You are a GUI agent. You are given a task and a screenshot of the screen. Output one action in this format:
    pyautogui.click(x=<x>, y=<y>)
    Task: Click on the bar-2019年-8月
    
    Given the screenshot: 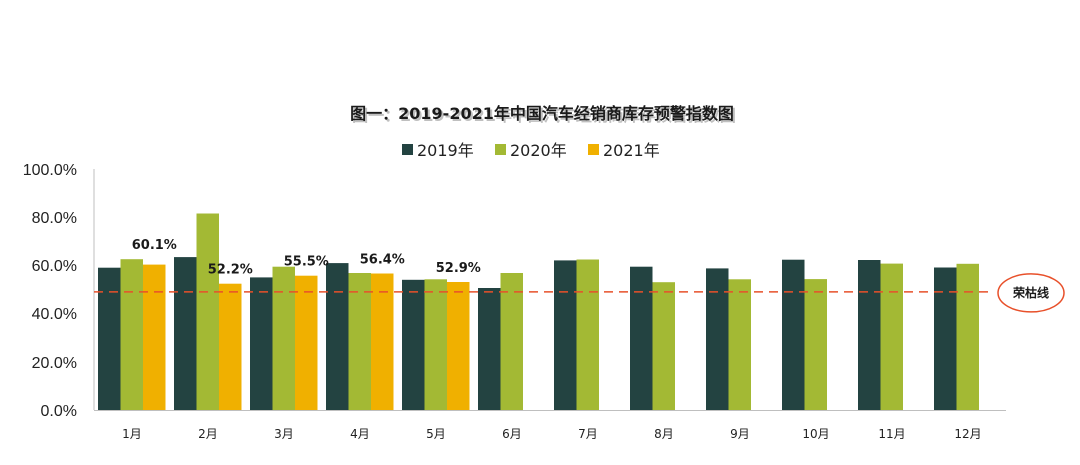 What is the action you would take?
    pyautogui.click(x=641, y=338)
    